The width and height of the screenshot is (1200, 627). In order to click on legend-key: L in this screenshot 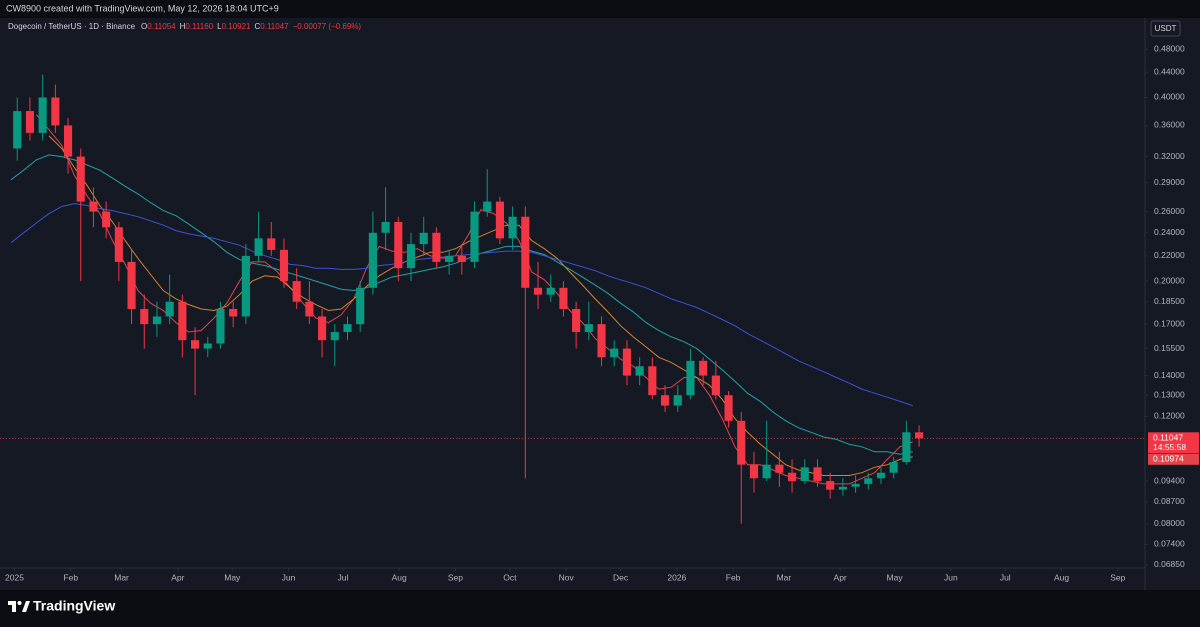, I will do `click(219, 26)`.